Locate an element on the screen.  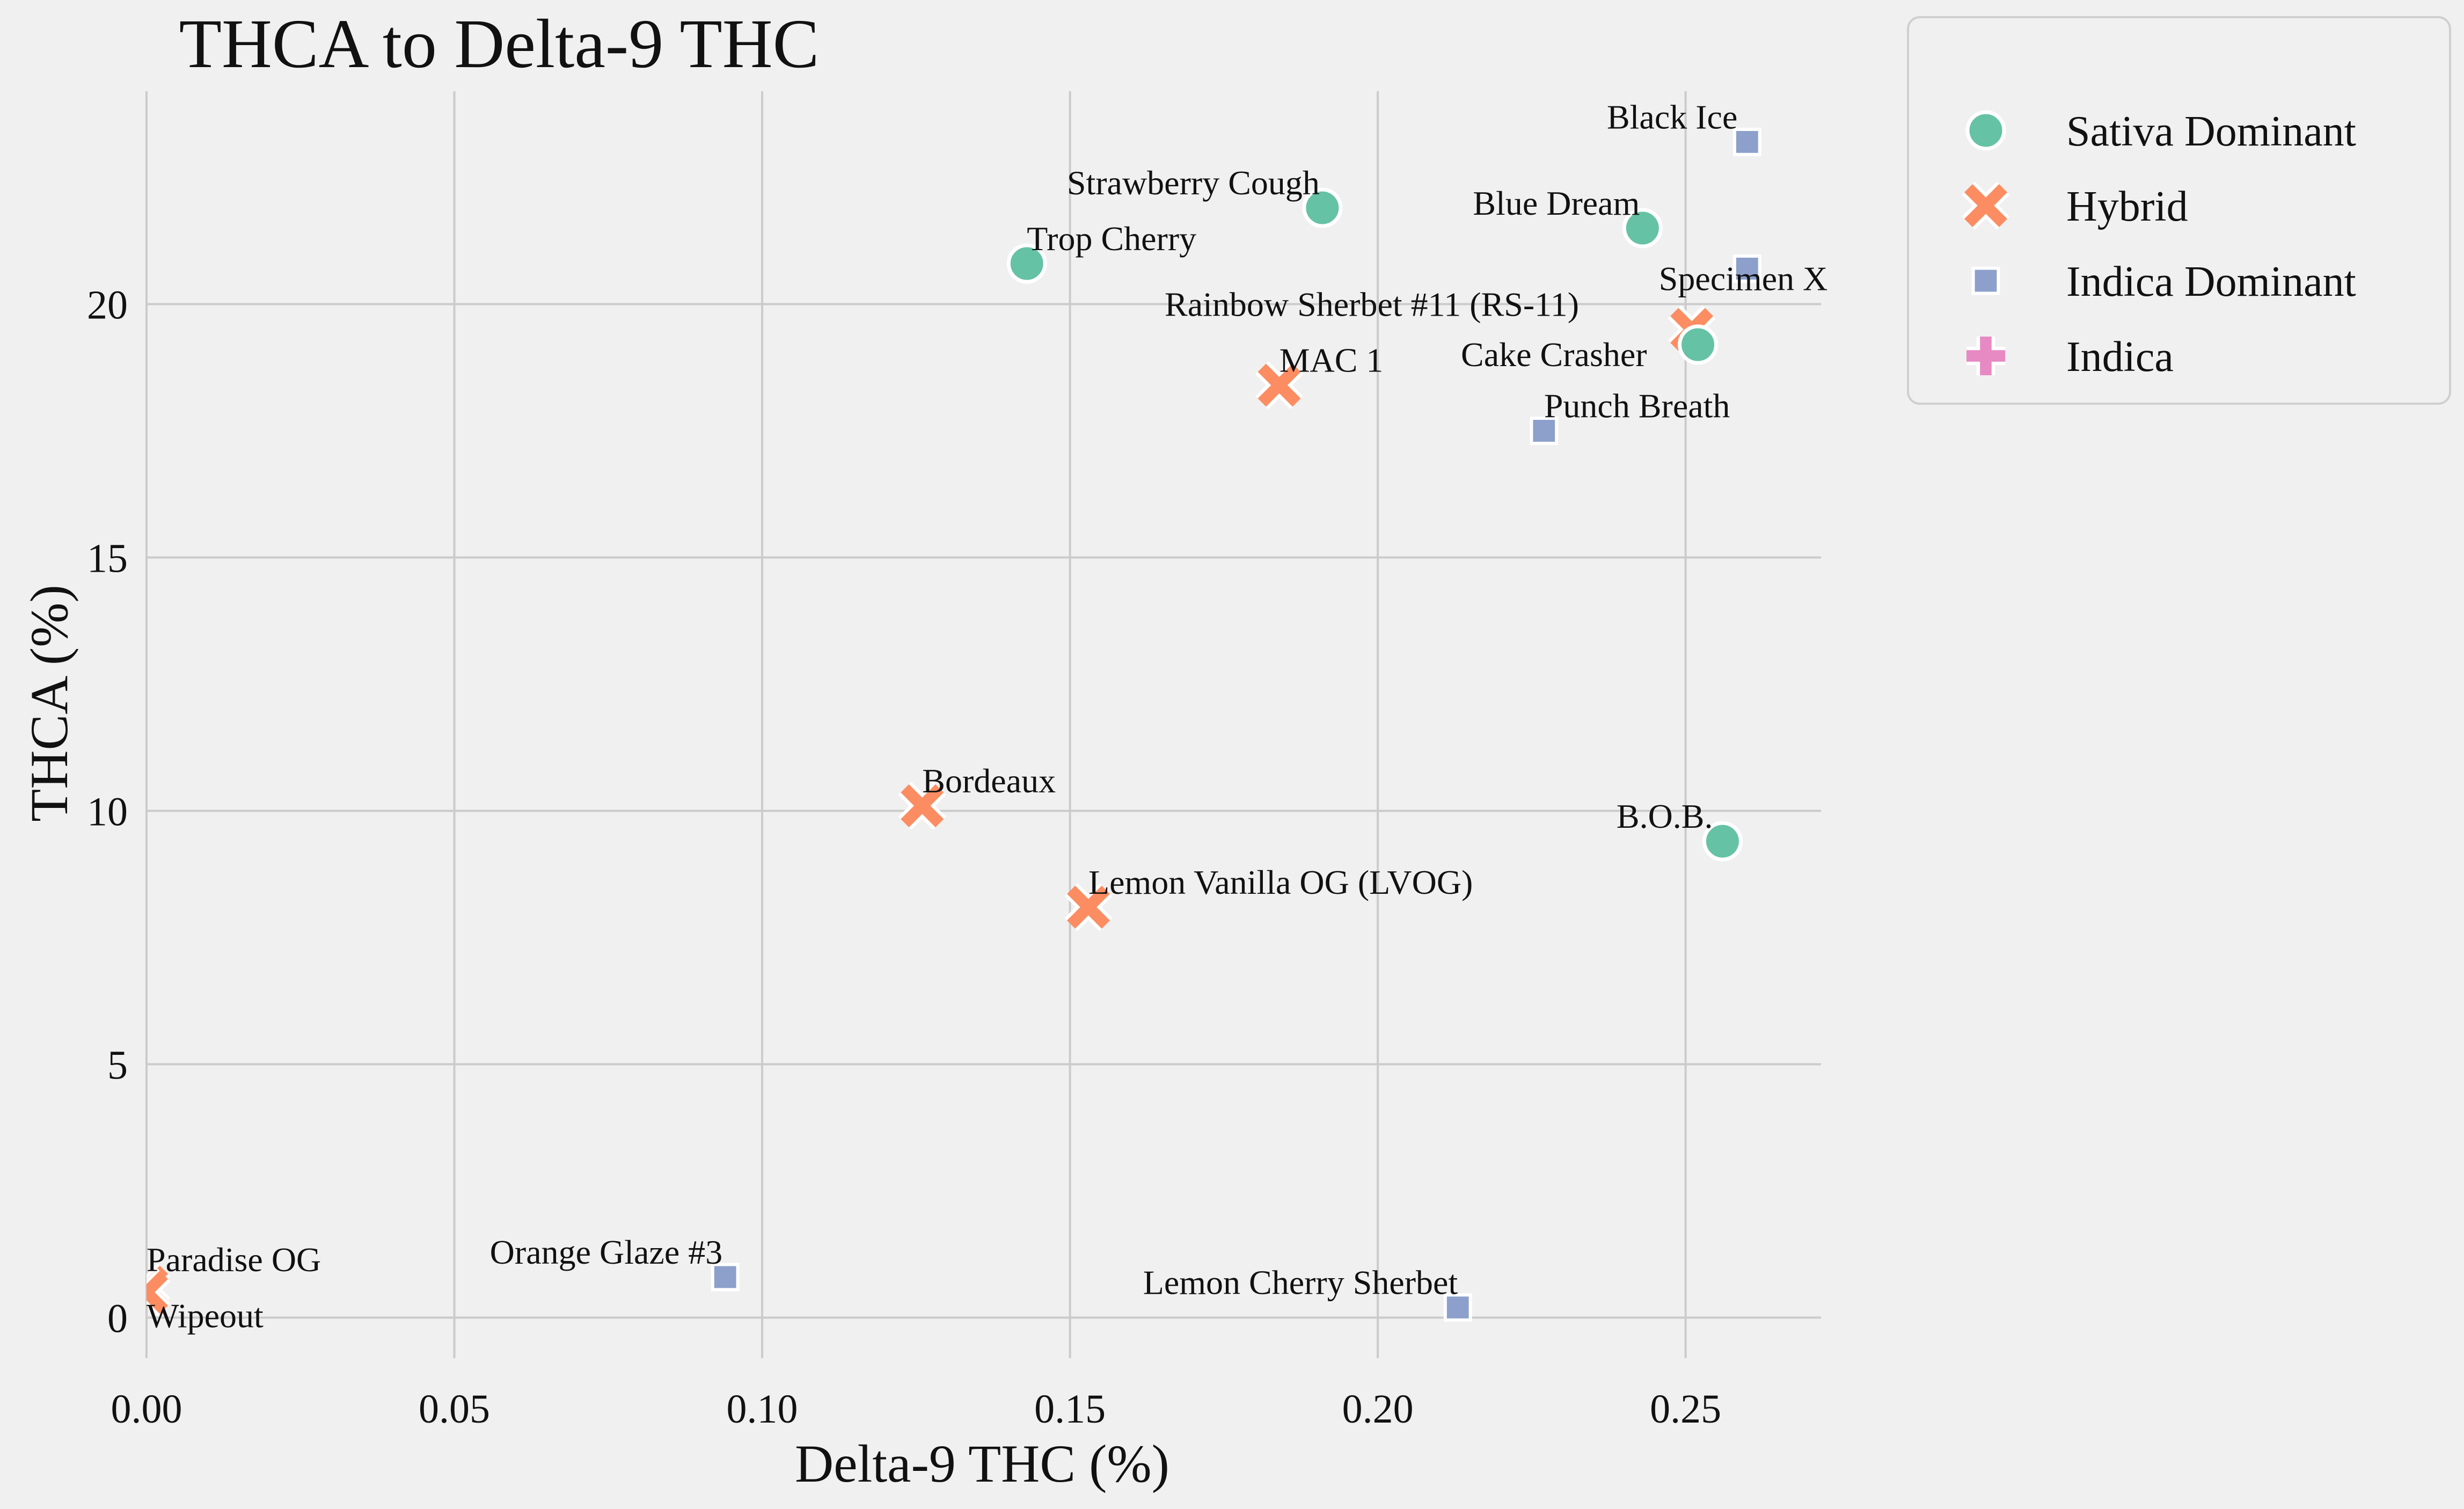
x-tick-label: 0.10 is located at coordinates (762, 1409).